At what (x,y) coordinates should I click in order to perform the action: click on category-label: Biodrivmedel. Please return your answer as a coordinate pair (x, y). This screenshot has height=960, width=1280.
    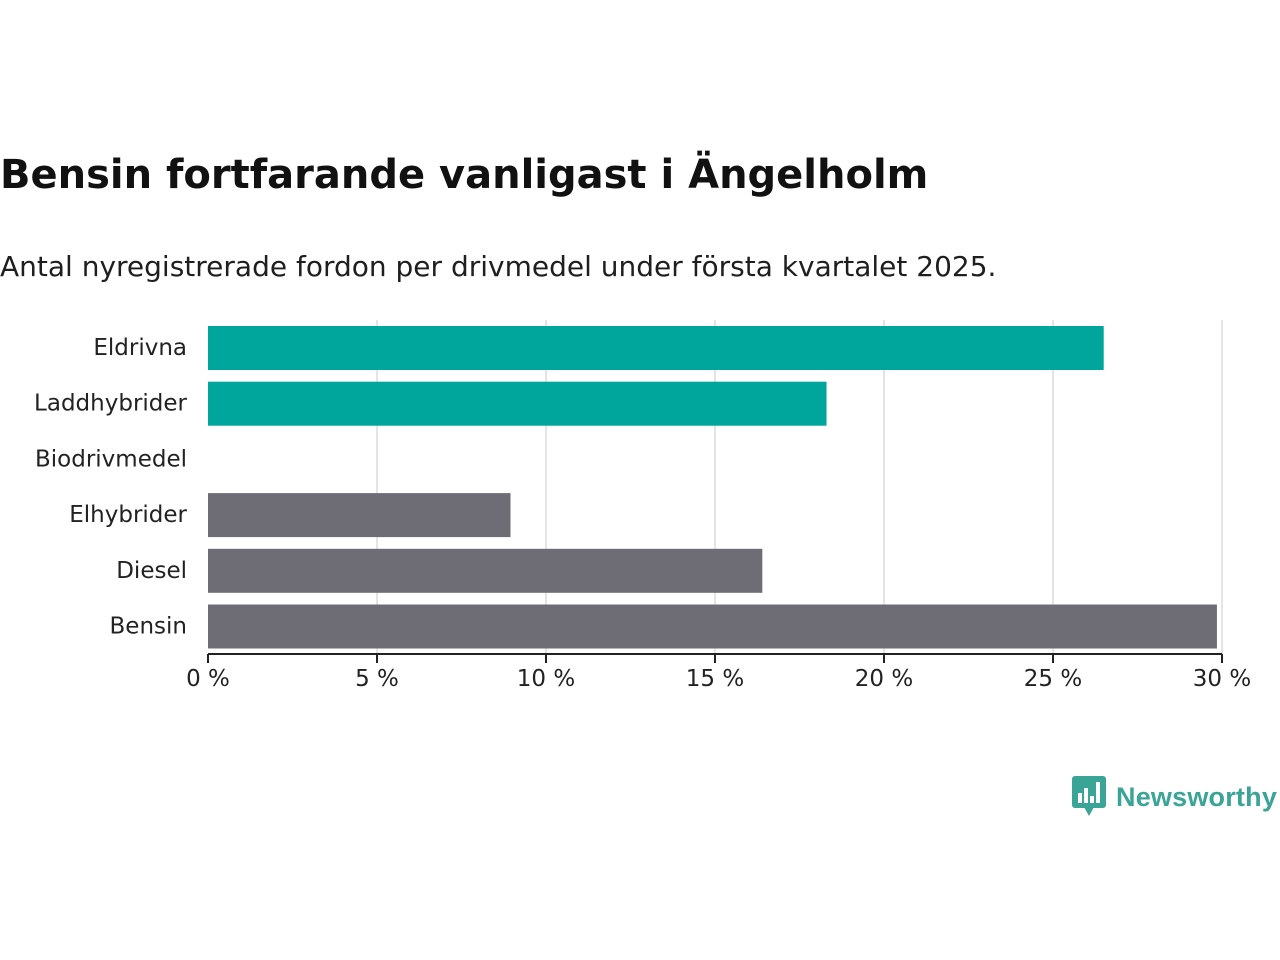
    Looking at the image, I should click on (111, 459).